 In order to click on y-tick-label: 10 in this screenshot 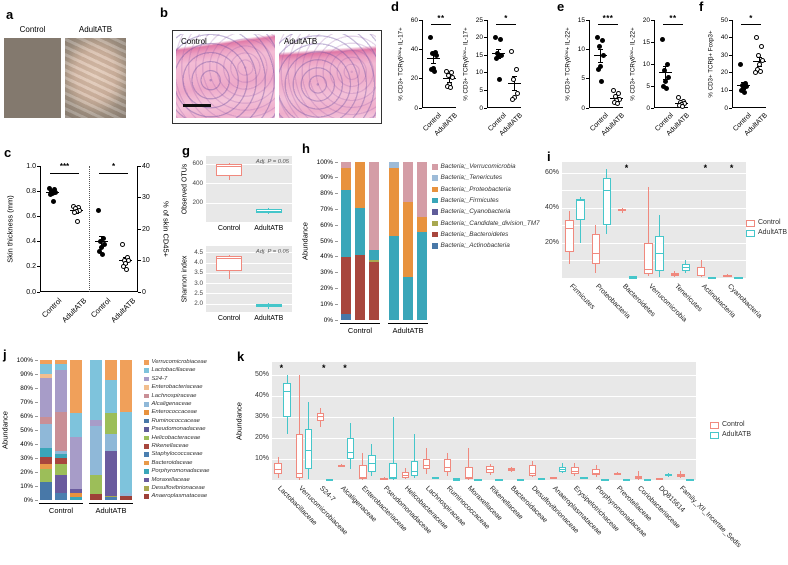, I will do `click(479, 73)`.